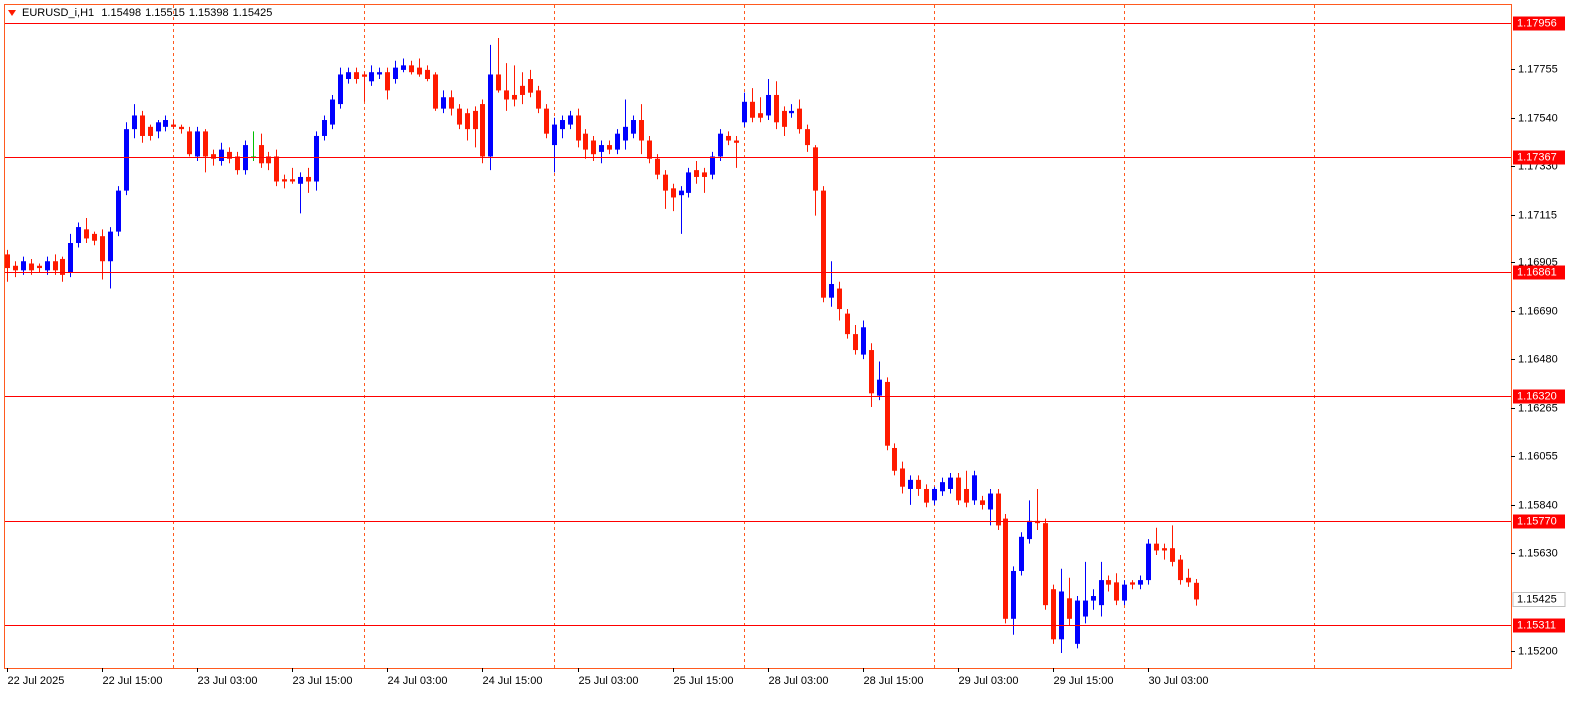  What do you see at coordinates (894, 681) in the screenshot?
I see `x-tick-label: 28 Jul 15:00` at bounding box center [894, 681].